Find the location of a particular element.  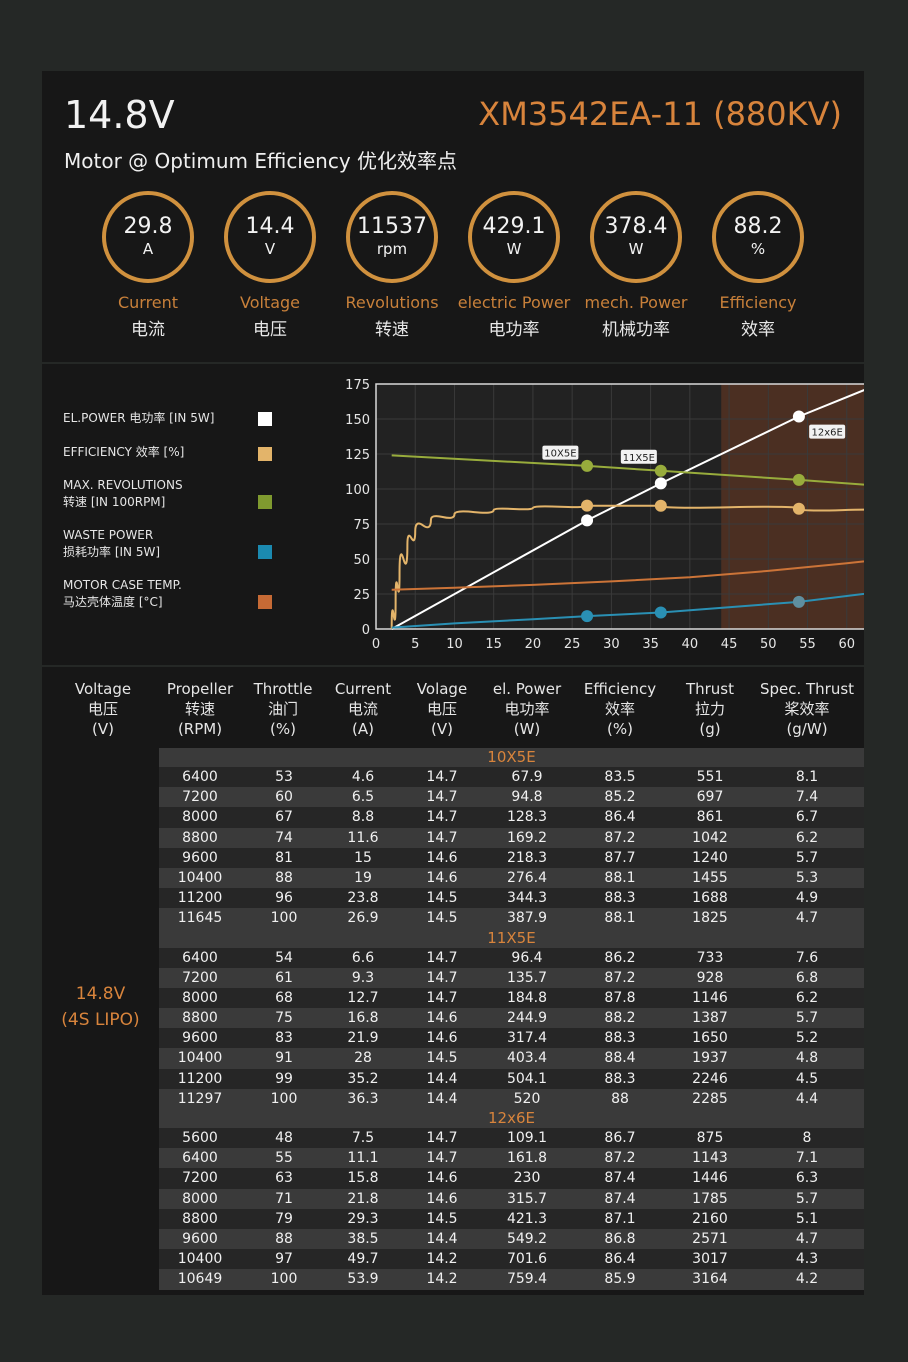

metric-label-cn: 效率 is located at coordinates (758, 330).